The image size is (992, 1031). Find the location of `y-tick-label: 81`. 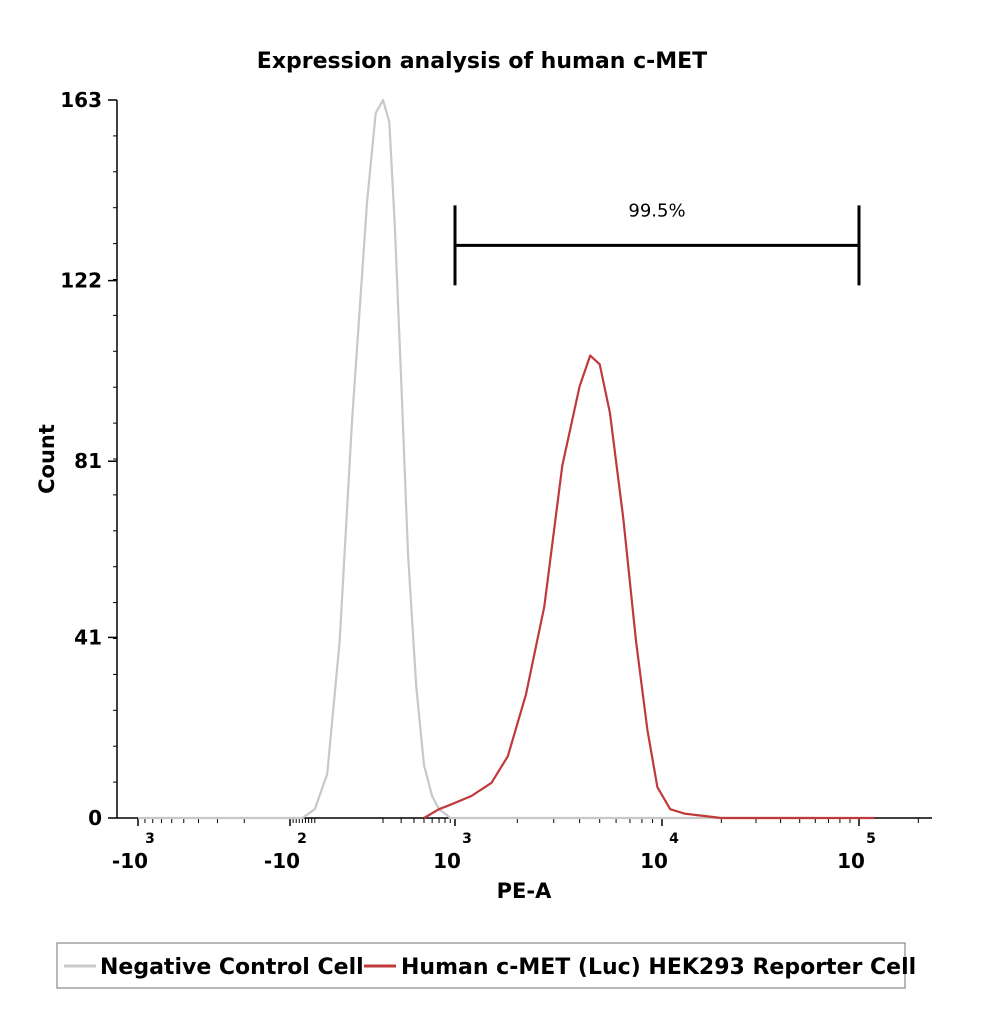

y-tick-label: 81 is located at coordinates (88, 461).